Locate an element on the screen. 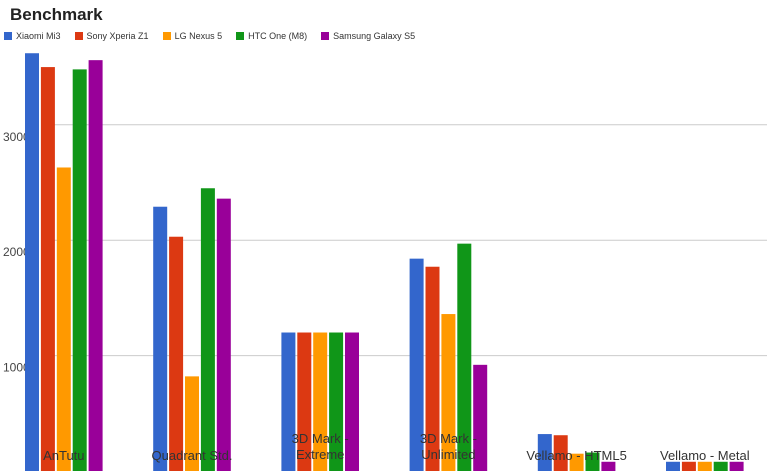 The image size is (767, 471). x-tick-label: 3D Mark -Extreme is located at coordinates (320, 446).